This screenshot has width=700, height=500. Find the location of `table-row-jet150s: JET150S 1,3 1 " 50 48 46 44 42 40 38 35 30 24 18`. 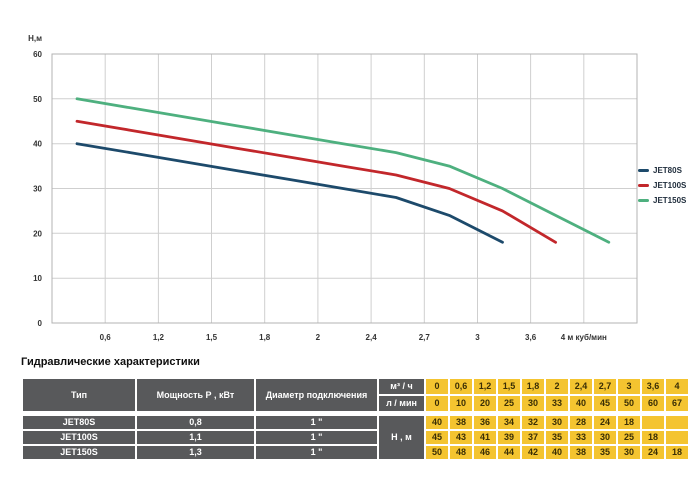

table-row-jet150s: JET150S 1,3 1 " 50 48 46 44 42 40 38 35 30 24 18 is located at coordinates (355, 452).